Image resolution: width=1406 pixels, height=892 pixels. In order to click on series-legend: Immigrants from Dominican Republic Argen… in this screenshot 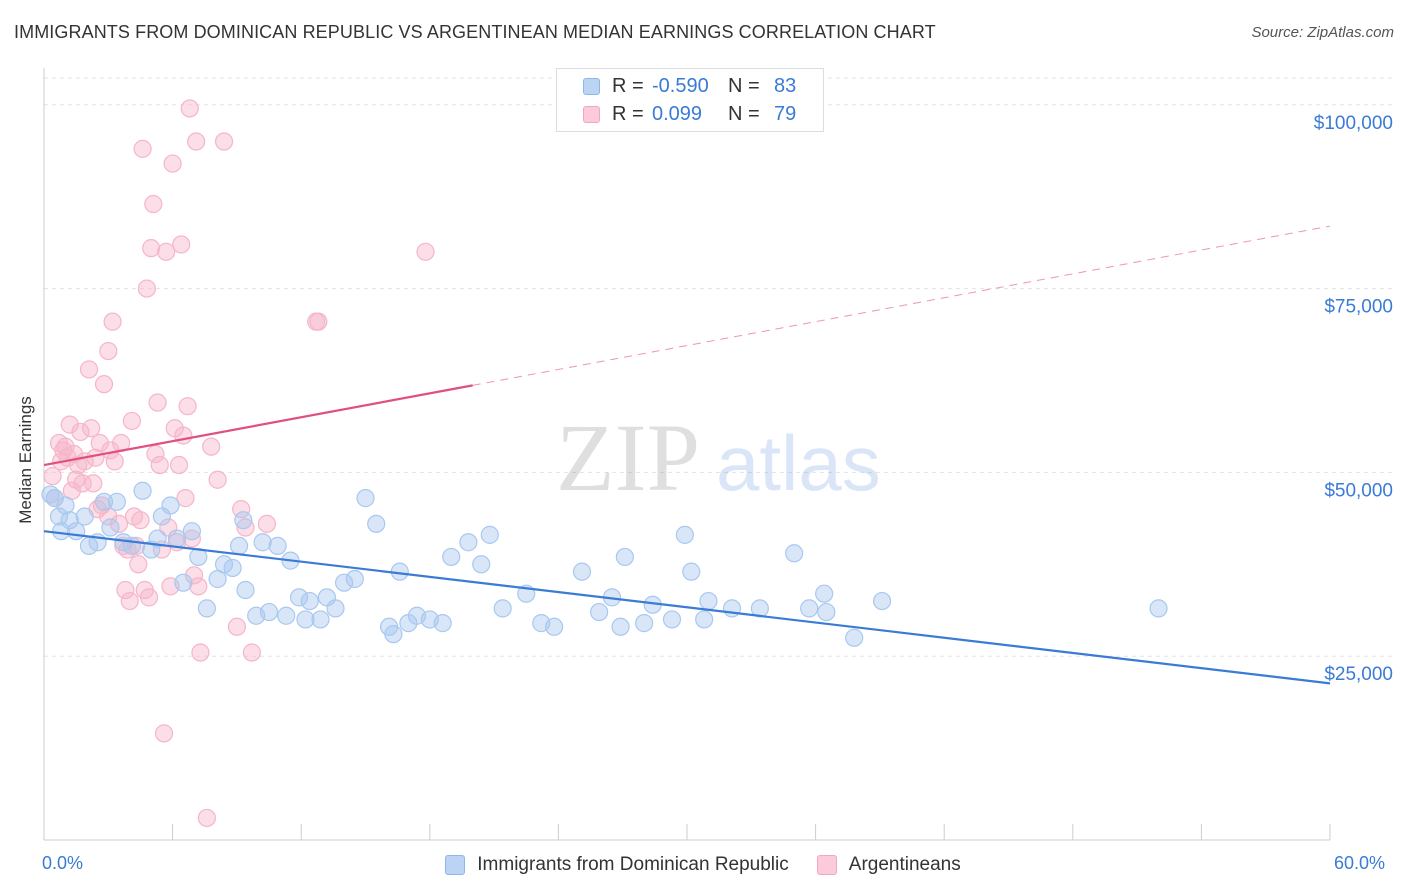, I will do `click(703, 865)`.